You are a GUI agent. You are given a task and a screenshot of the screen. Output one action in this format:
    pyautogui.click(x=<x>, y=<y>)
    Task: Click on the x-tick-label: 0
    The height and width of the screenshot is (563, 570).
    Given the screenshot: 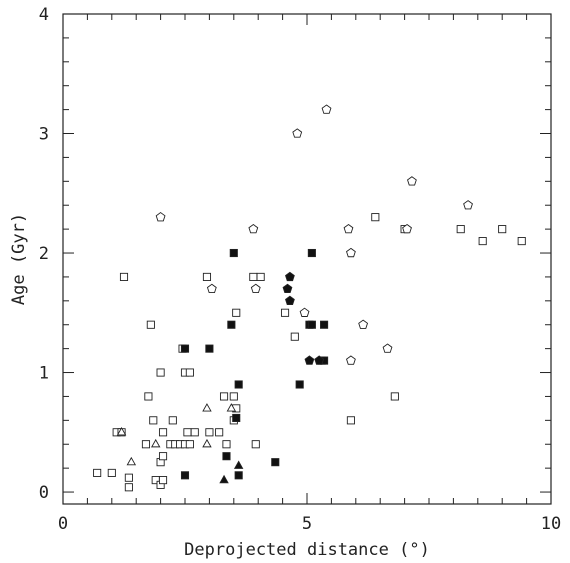 What is the action you would take?
    pyautogui.click(x=63, y=524)
    